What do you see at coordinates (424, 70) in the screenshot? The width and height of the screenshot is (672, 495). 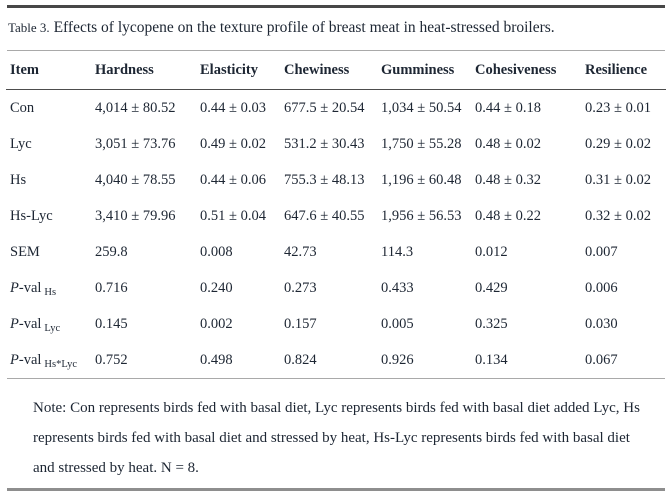 I see `column-header-gumminess: Gumminess` at bounding box center [424, 70].